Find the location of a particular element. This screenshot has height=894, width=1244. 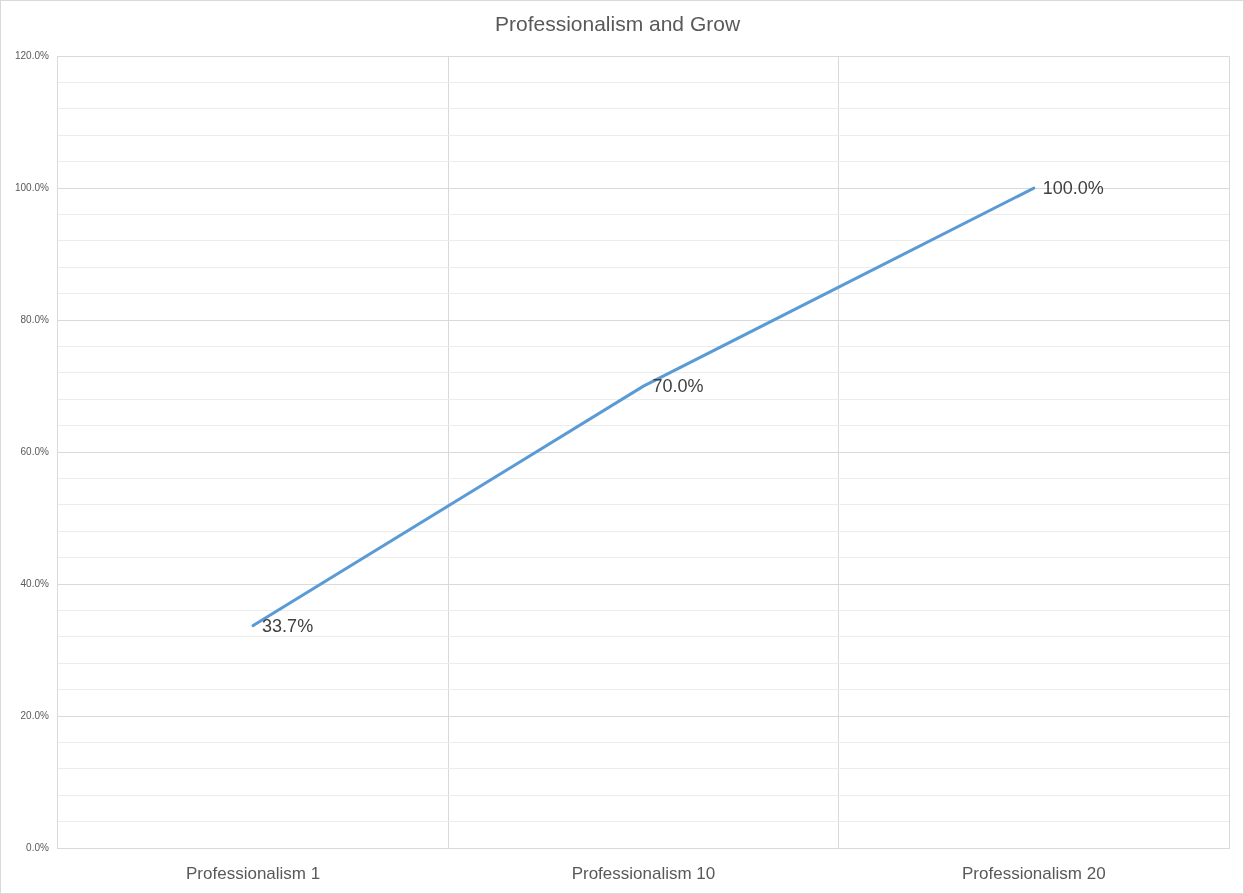

data-label: 33.7% is located at coordinates (288, 625).